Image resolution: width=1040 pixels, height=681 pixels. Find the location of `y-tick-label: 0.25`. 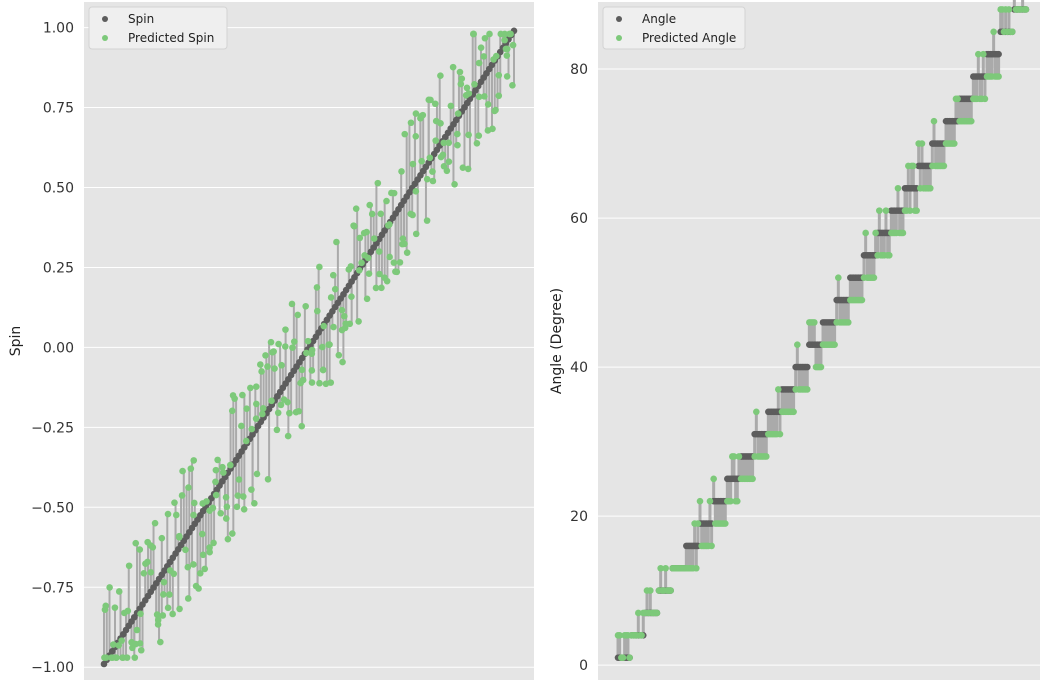

y-tick-label: 0.25 is located at coordinates (58, 268).